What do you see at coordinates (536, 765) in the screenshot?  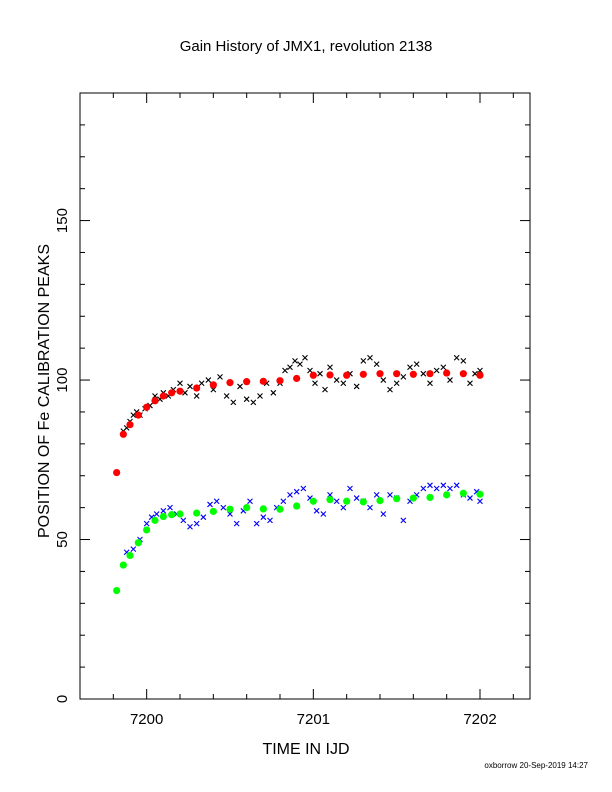 I see `footer-credit: oxborrow 20-Sep-2019 14:27` at bounding box center [536, 765].